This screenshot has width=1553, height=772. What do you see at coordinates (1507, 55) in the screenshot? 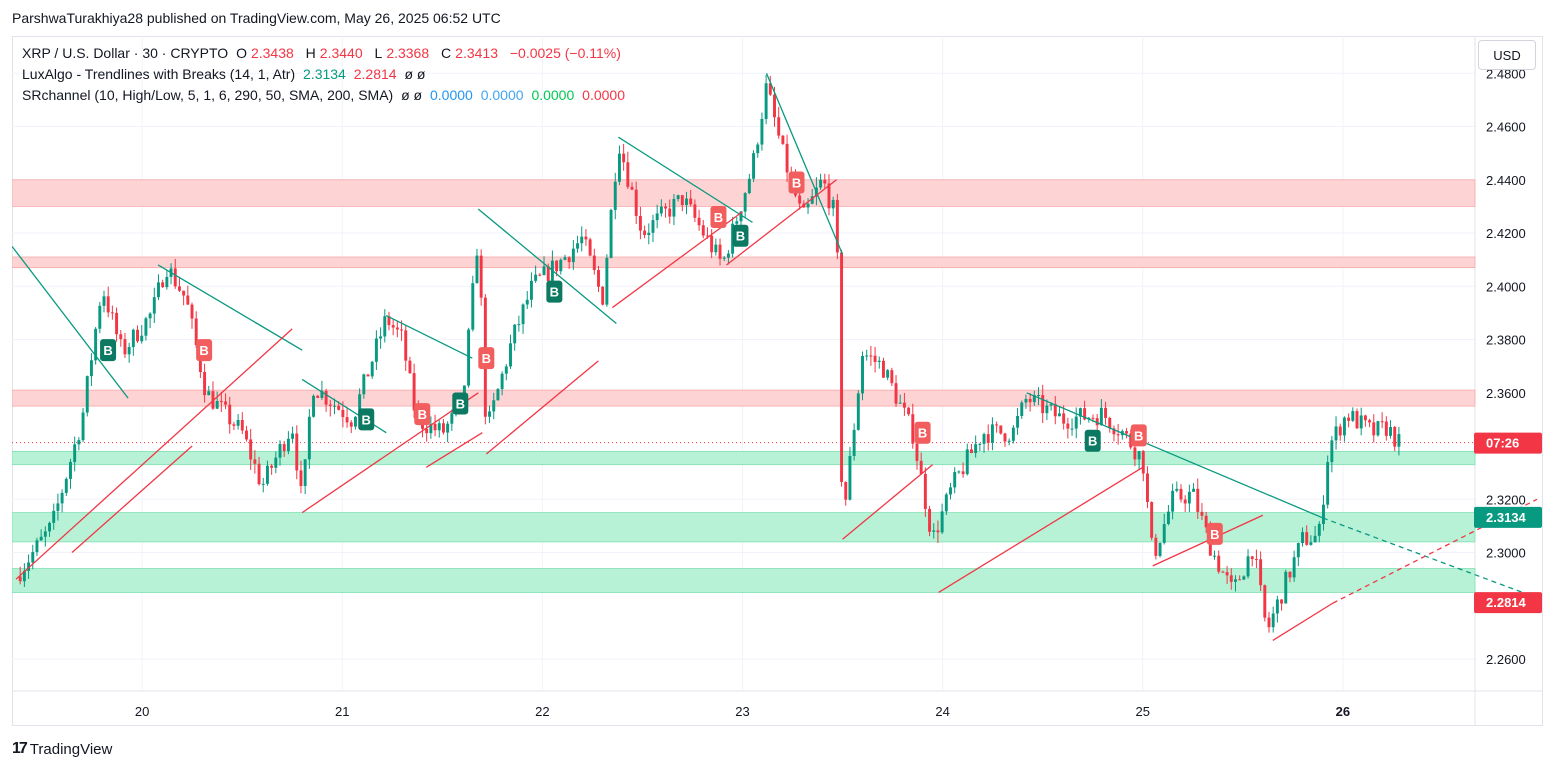
I see `currency-button: USD` at bounding box center [1507, 55].